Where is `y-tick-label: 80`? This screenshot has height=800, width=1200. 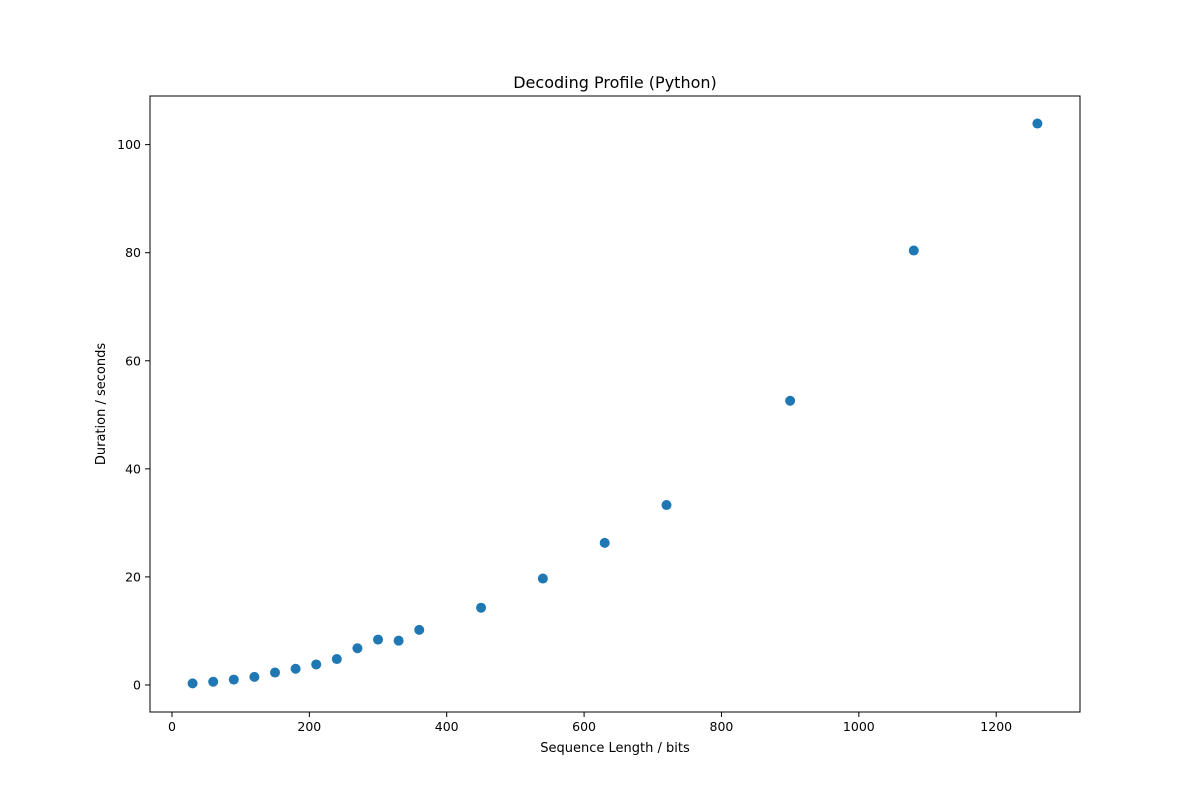 y-tick-label: 80 is located at coordinates (133, 252).